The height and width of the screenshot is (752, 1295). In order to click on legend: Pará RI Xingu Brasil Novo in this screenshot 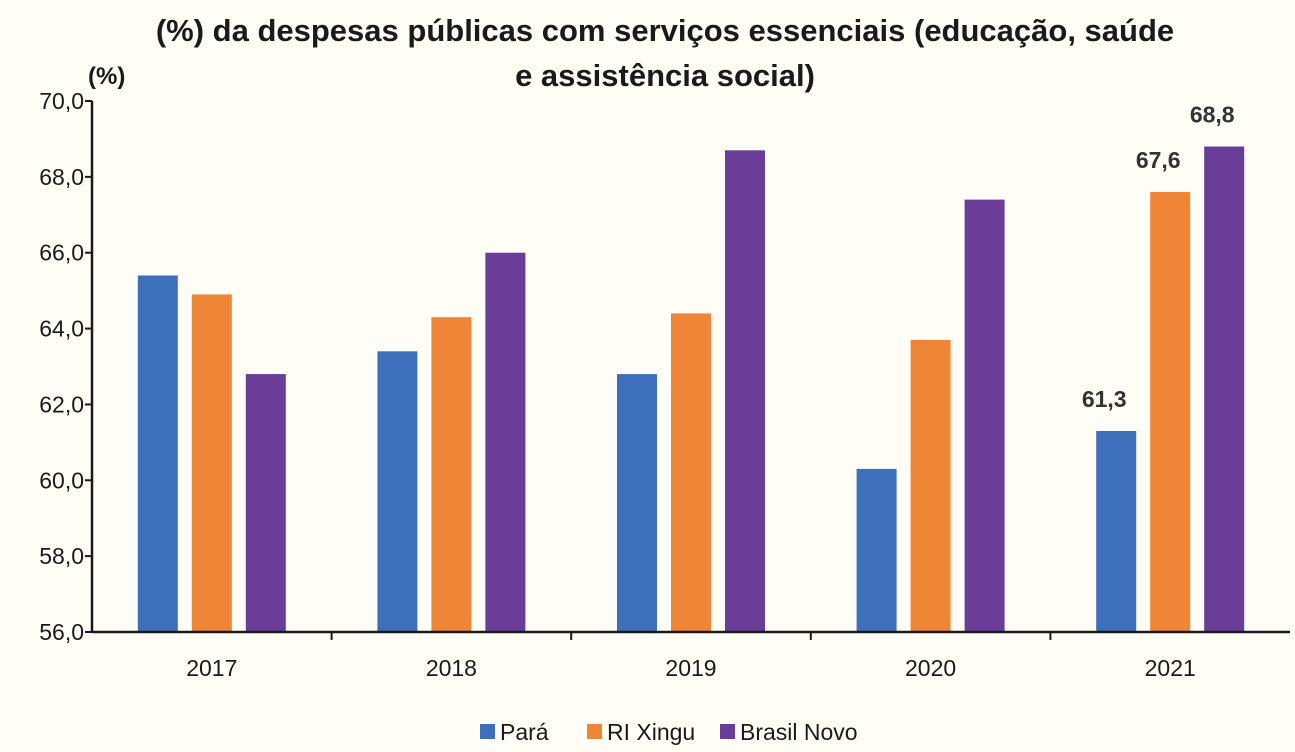, I will do `click(669, 732)`.